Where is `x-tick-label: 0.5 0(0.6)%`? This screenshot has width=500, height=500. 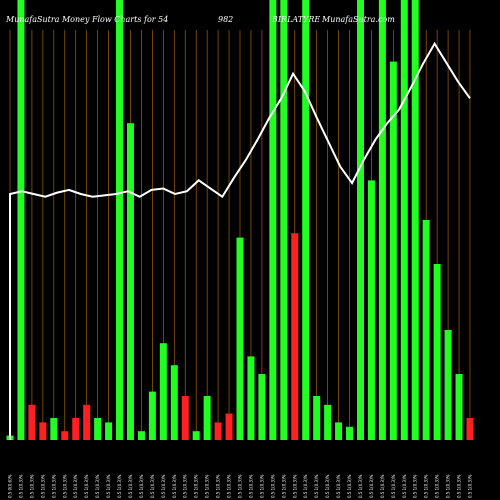 x-tick-label: 0.5 0(0.6)% is located at coordinates (10, 486).